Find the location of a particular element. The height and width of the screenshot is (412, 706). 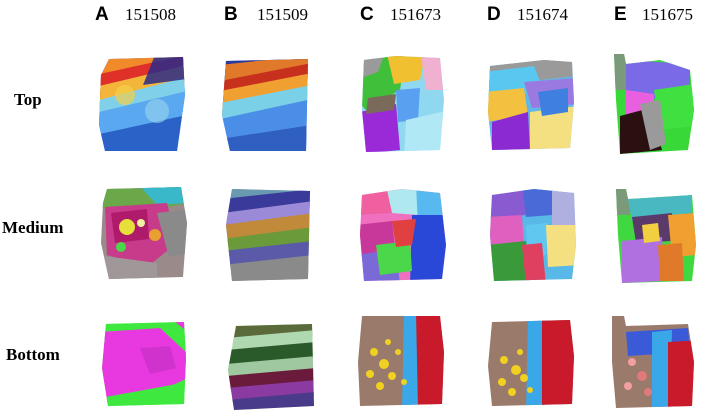

tissue-map-e-top is located at coordinates (657, 104).